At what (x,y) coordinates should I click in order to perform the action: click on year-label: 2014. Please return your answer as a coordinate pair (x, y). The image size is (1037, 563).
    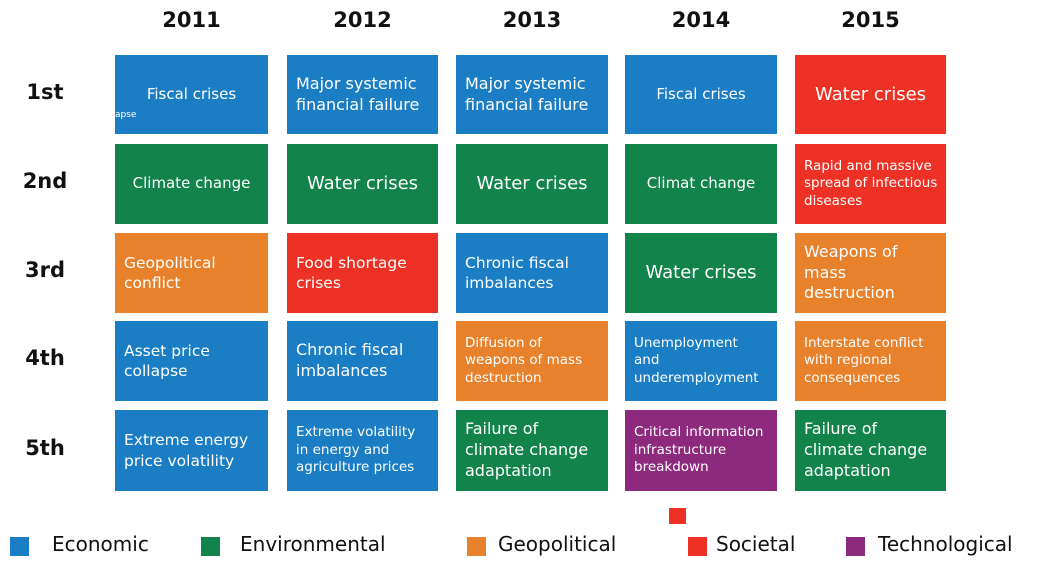
    Looking at the image, I should click on (701, 20).